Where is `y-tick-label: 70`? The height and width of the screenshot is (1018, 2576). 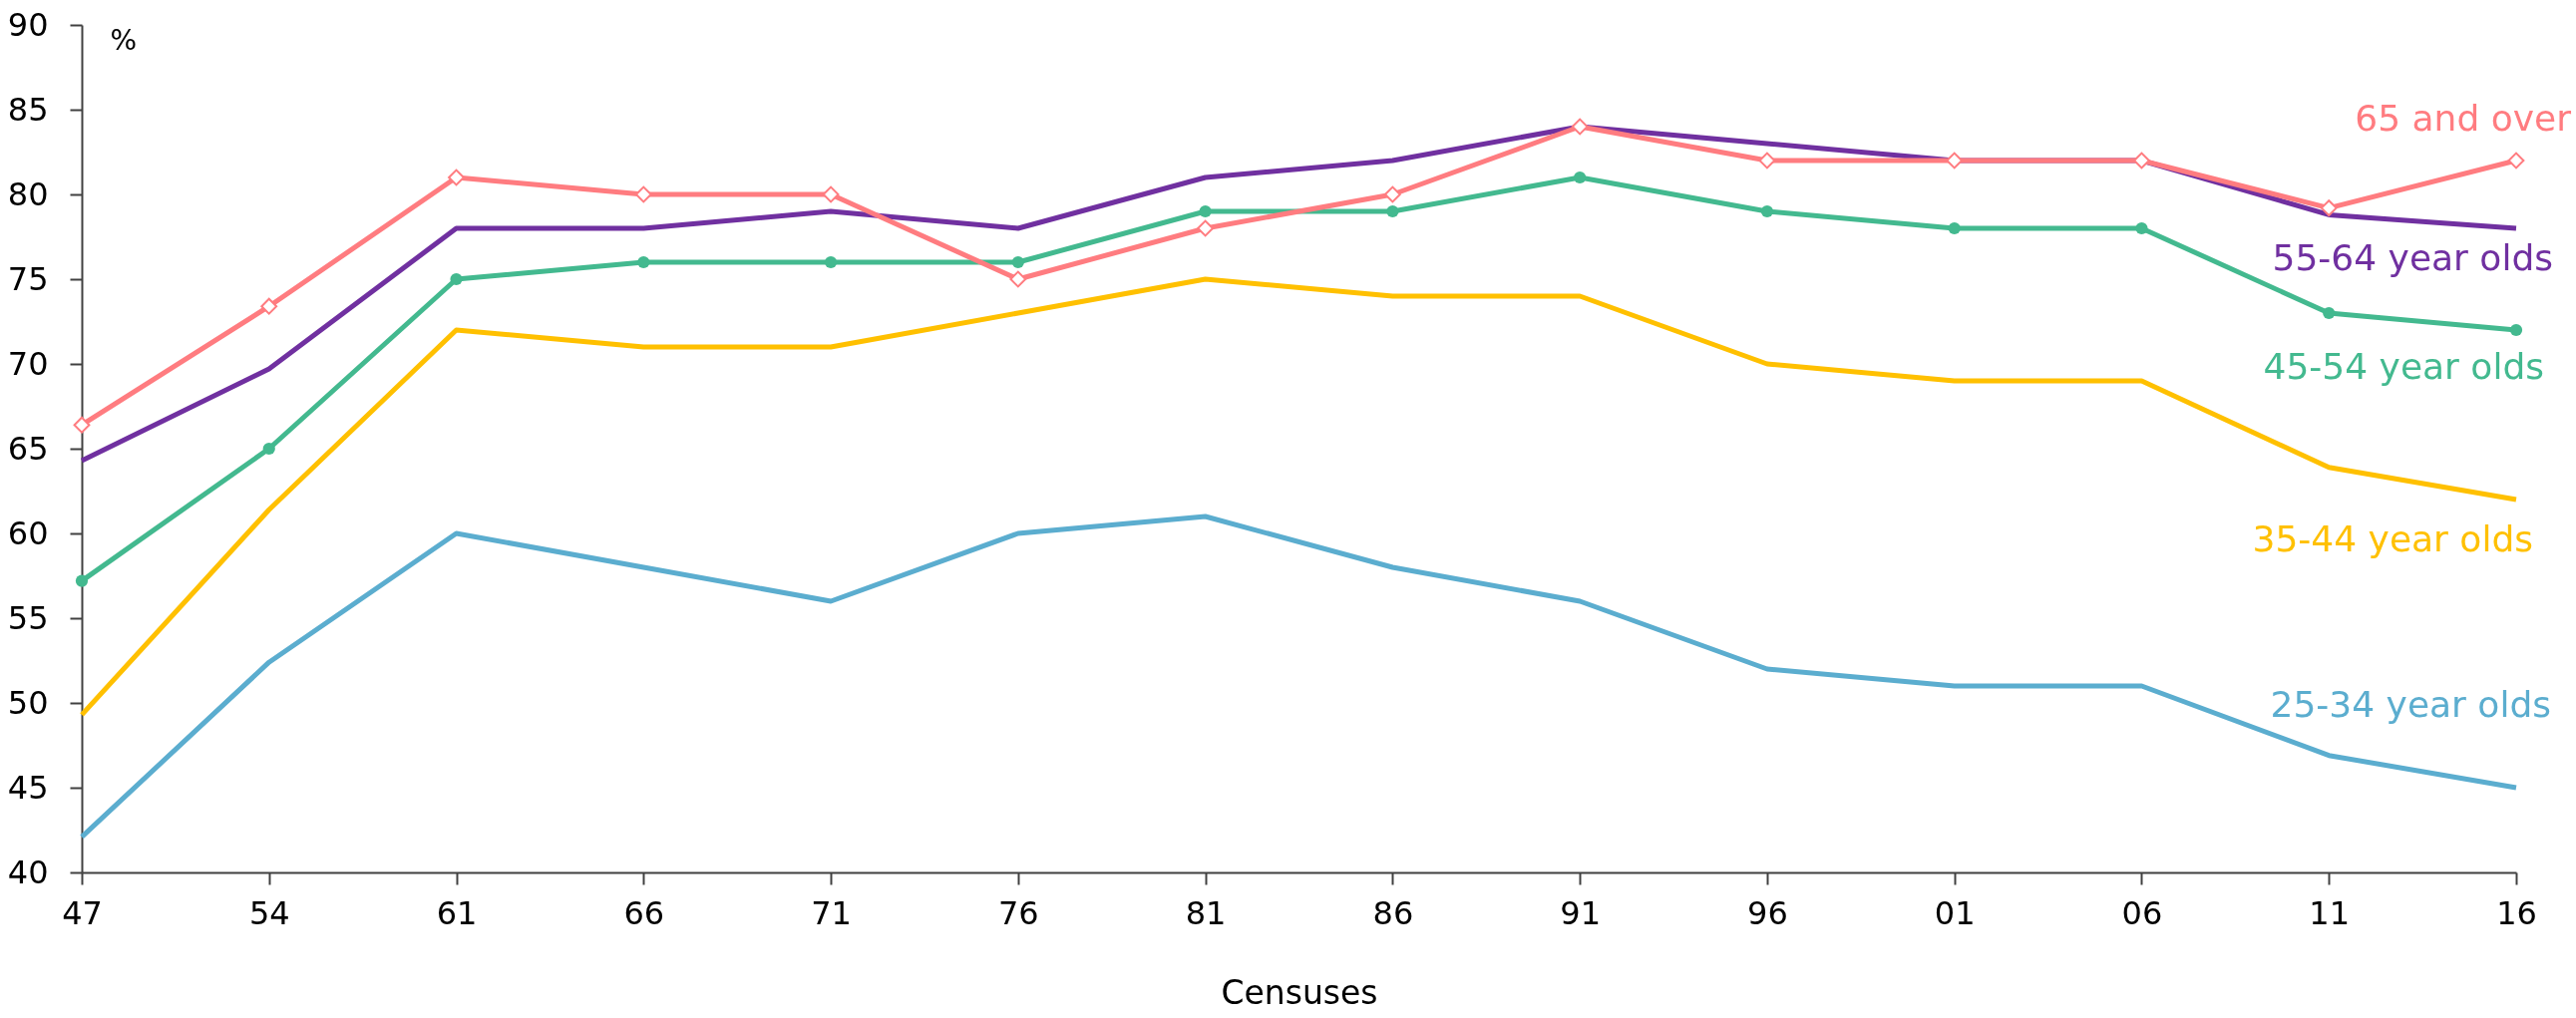
y-tick-label: 70 is located at coordinates (28, 363).